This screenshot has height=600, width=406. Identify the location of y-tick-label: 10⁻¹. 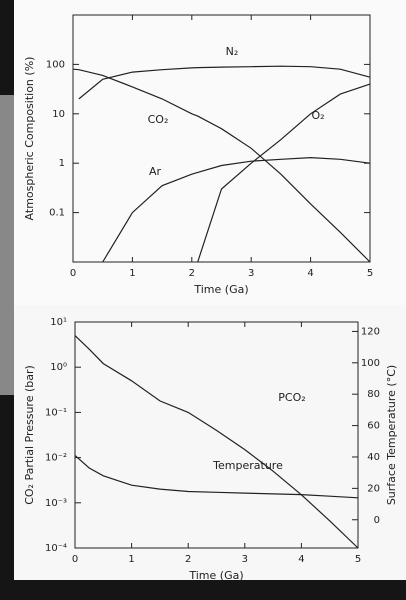
(56, 412).